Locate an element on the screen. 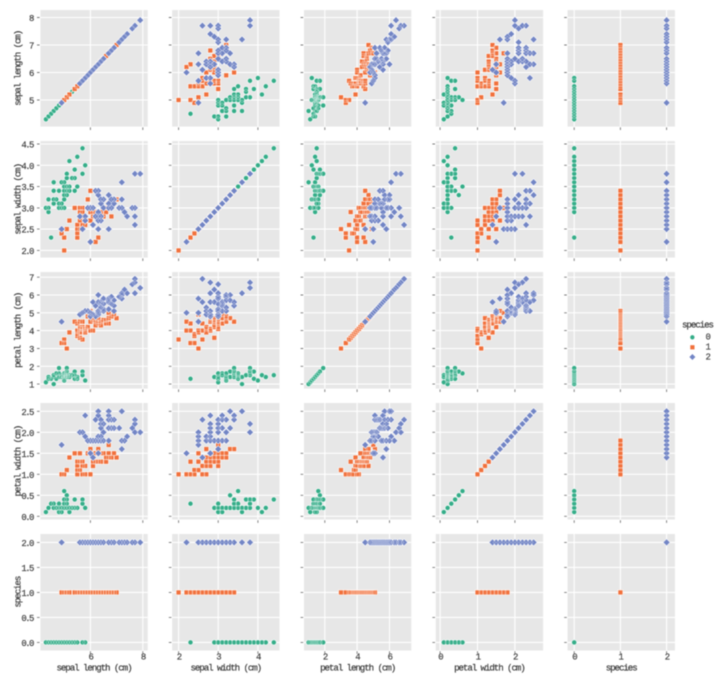 This screenshot has width=720, height=687. svg-text: 3.5 is located at coordinates (27, 188).